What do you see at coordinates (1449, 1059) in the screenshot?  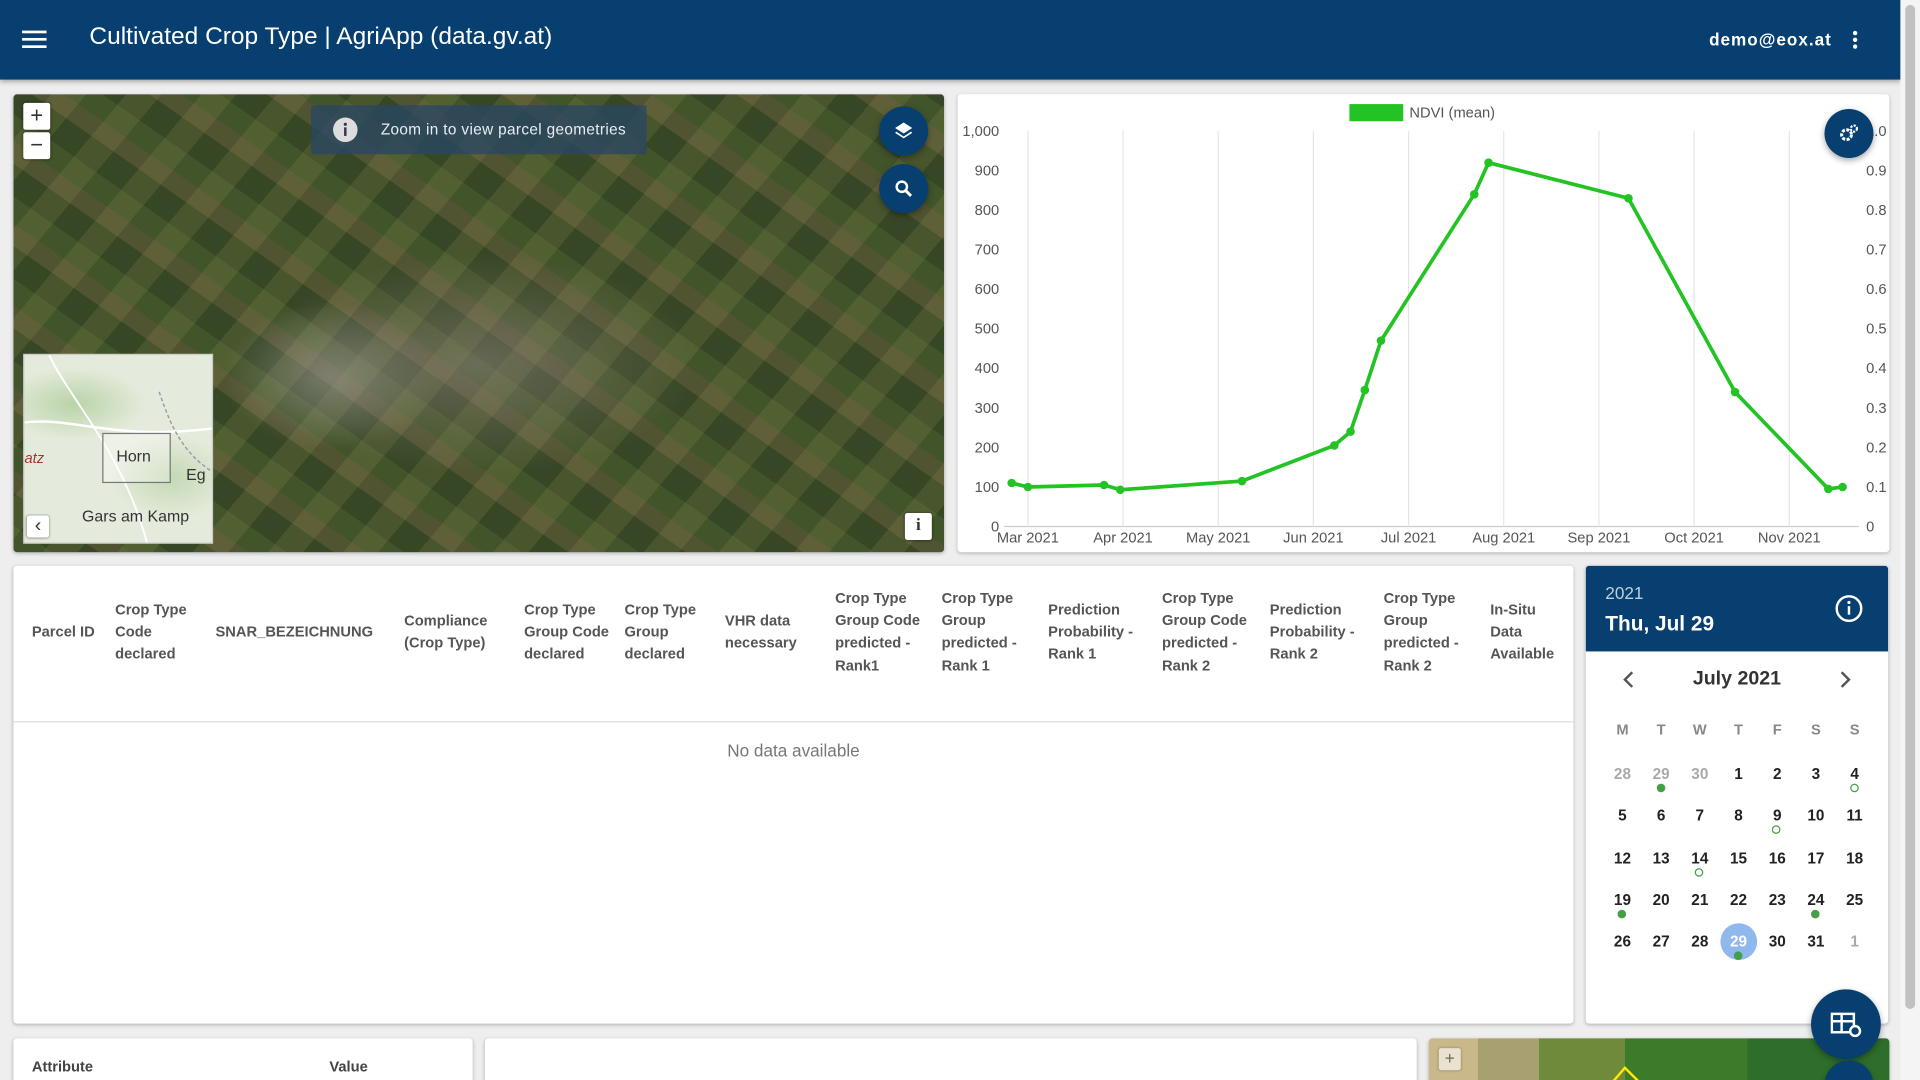 I see `mini-zoom-in: +` at bounding box center [1449, 1059].